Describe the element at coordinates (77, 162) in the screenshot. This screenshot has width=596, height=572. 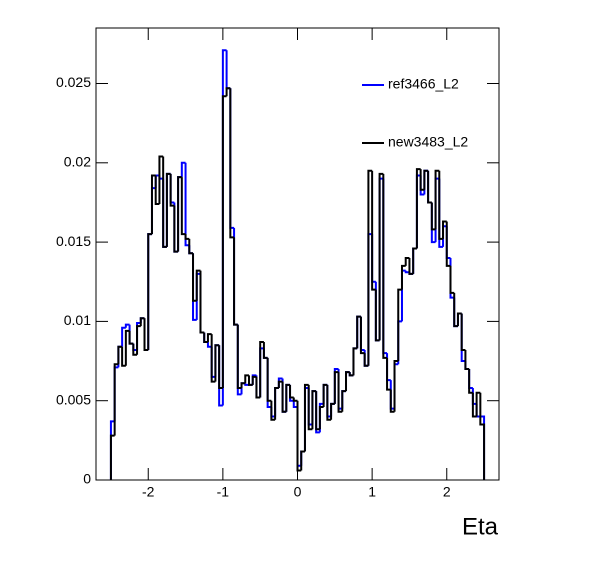
I see `y-tick-label: 0.02` at that location.